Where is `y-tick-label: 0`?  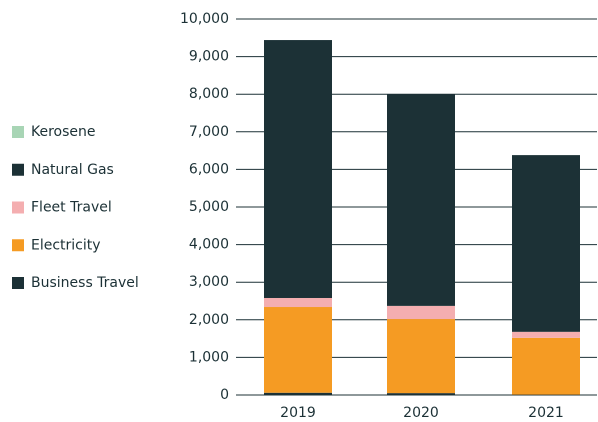 y-tick-label: 0 is located at coordinates (224, 395).